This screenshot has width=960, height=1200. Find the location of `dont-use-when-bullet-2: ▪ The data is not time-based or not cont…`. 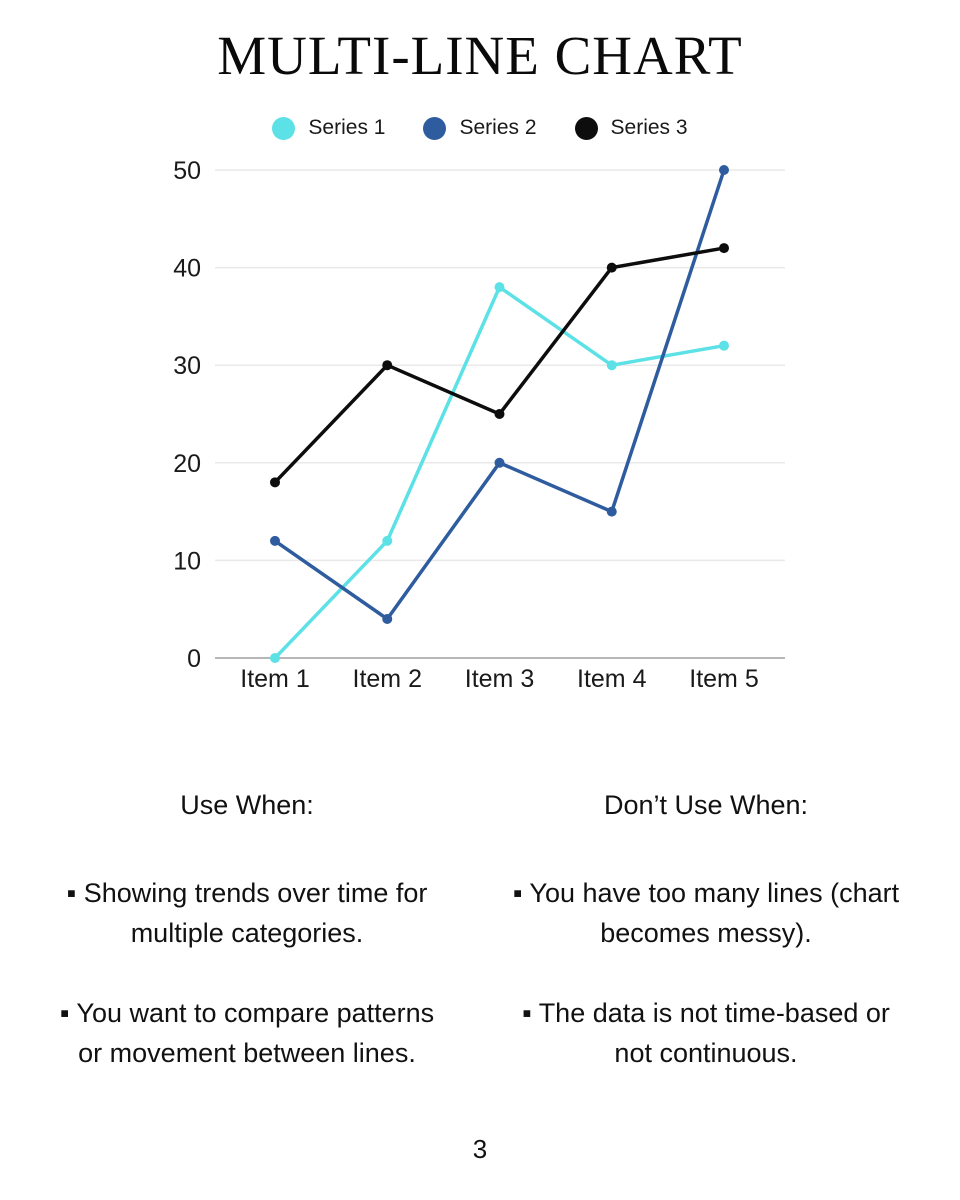

dont-use-when-bullet-2: ▪ The data is not time-based or not cont… is located at coordinates (706, 1033).